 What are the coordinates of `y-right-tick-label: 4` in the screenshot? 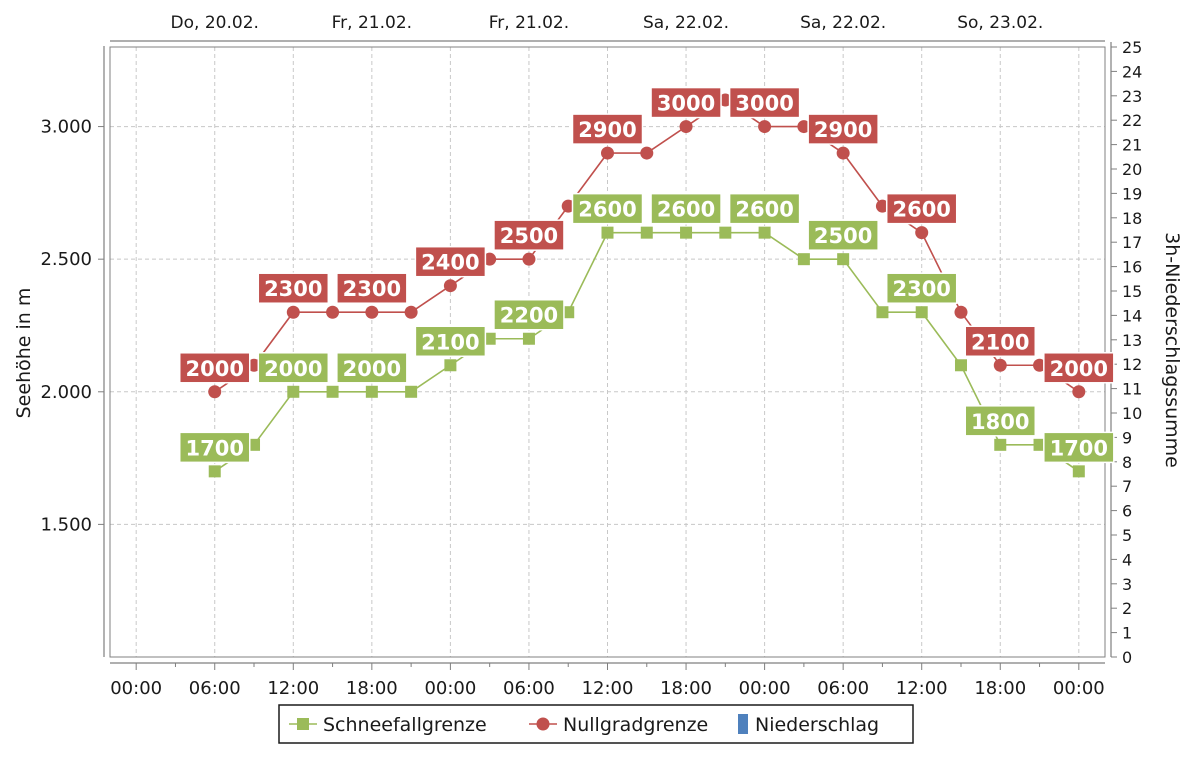 It's located at (1127, 559).